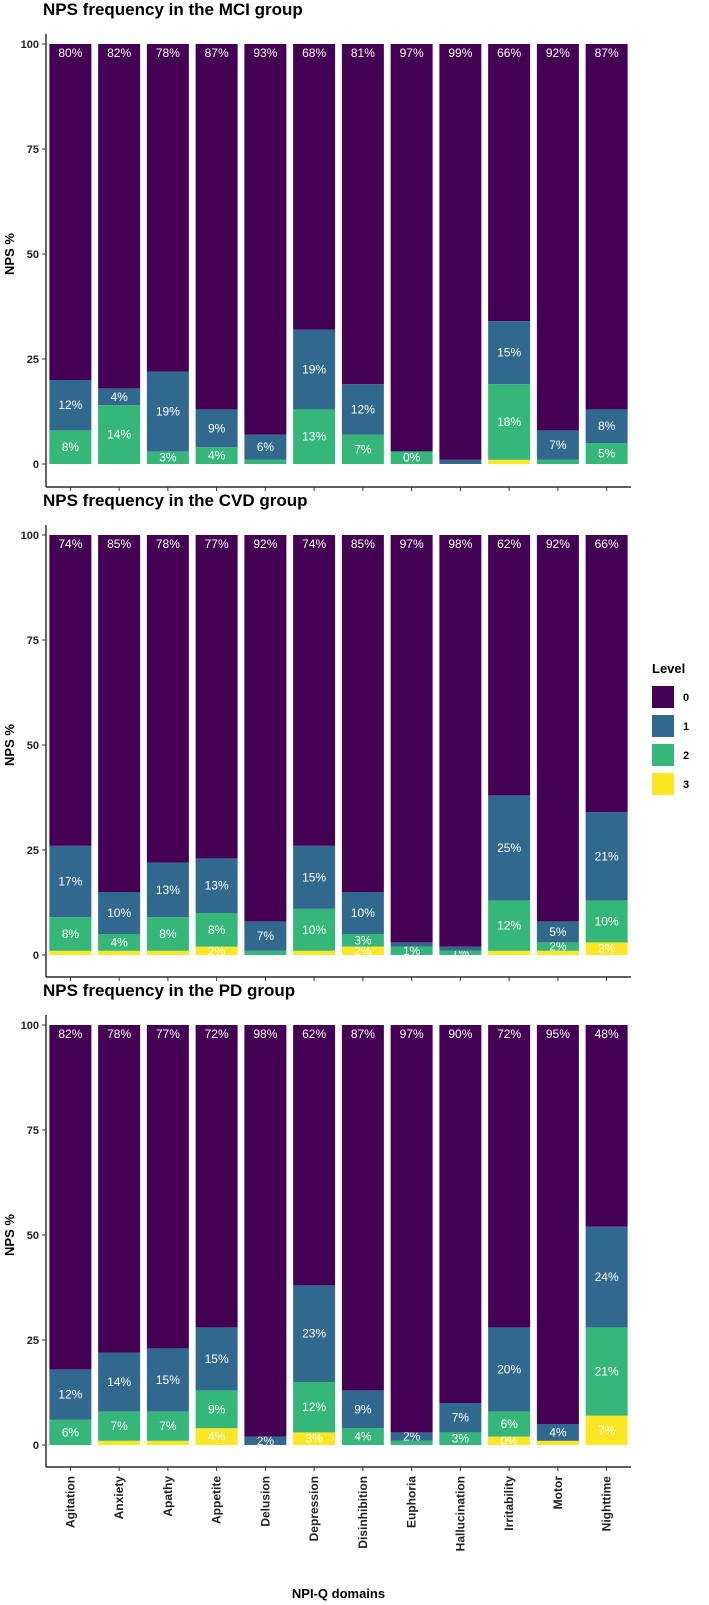 The height and width of the screenshot is (1605, 709). I want to click on bar-value-label: 1%, so click(412, 951).